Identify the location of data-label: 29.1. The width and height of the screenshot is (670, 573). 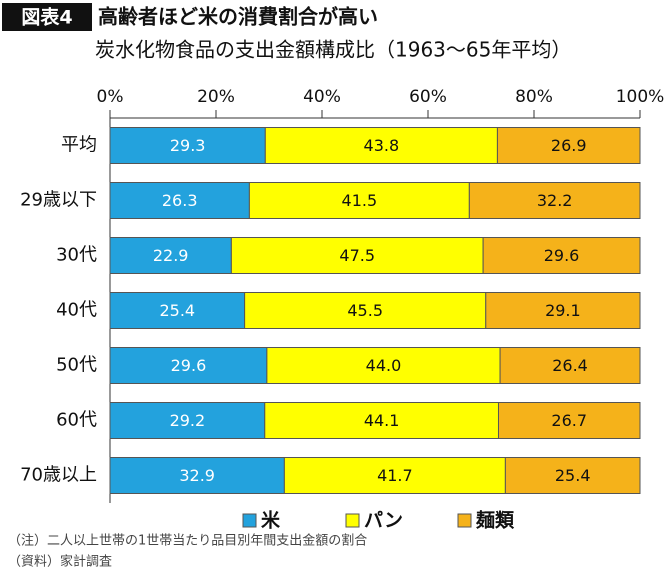
(563, 310).